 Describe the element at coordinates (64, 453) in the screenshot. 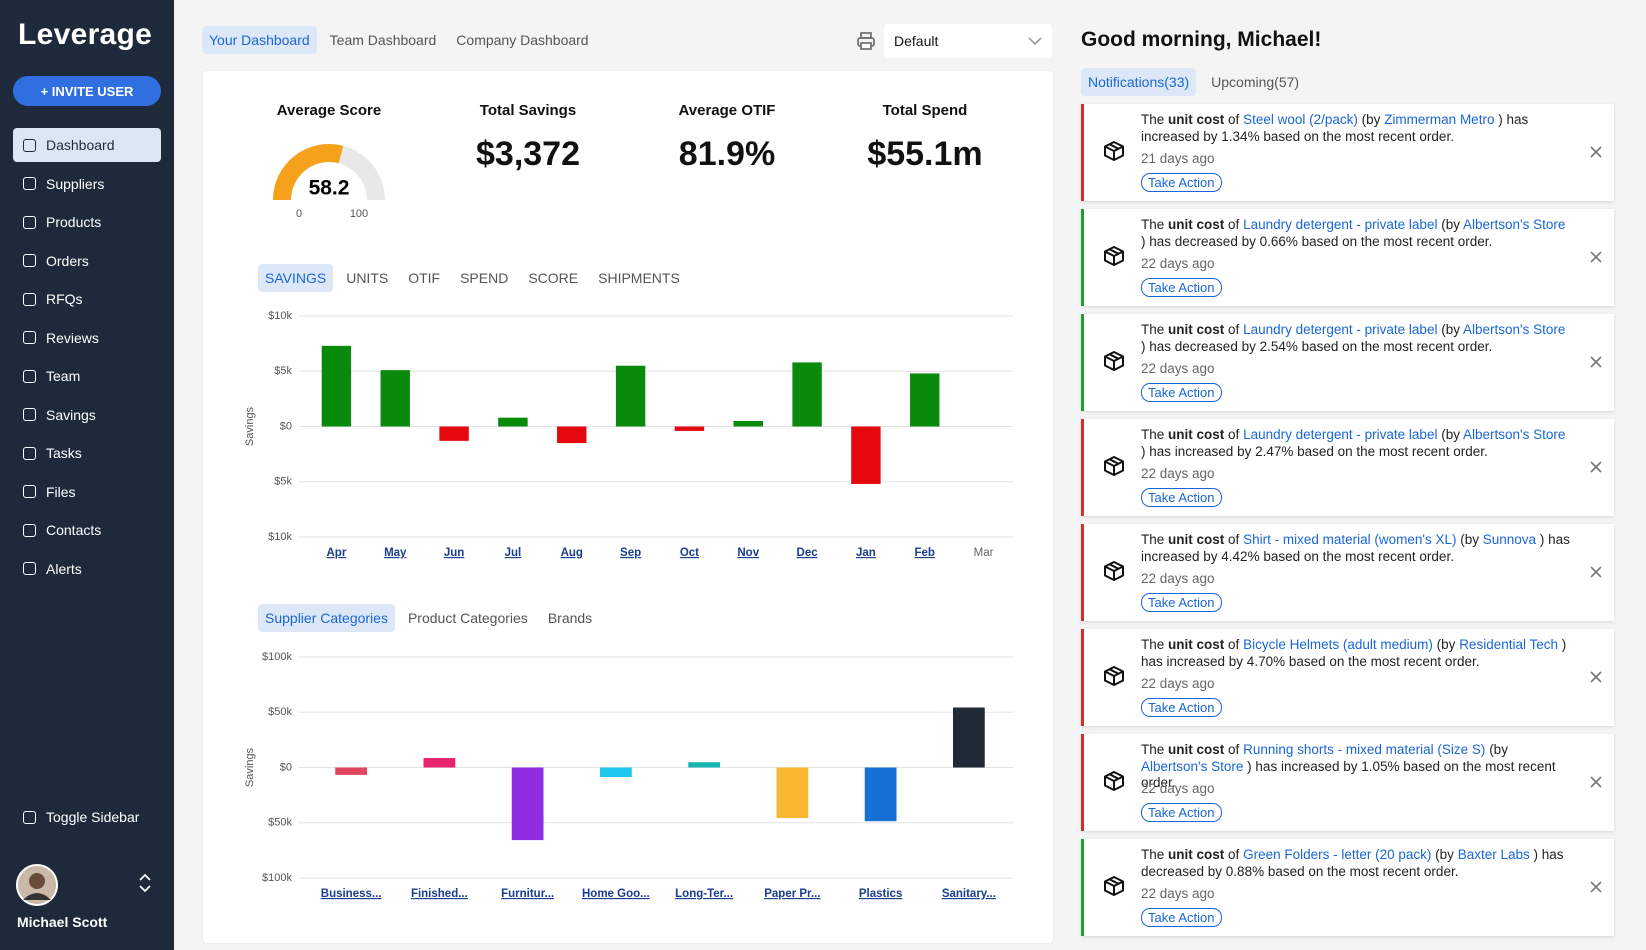

I see `nav-label: Tasks` at that location.